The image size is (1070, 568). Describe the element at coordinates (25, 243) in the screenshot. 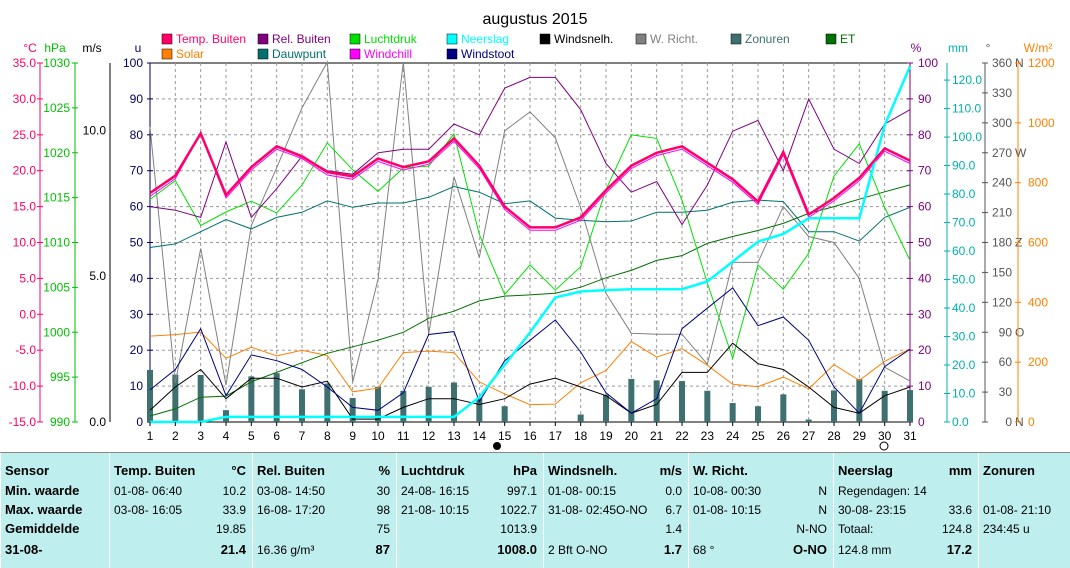

I see `celsius-tick-label: 10.0` at that location.